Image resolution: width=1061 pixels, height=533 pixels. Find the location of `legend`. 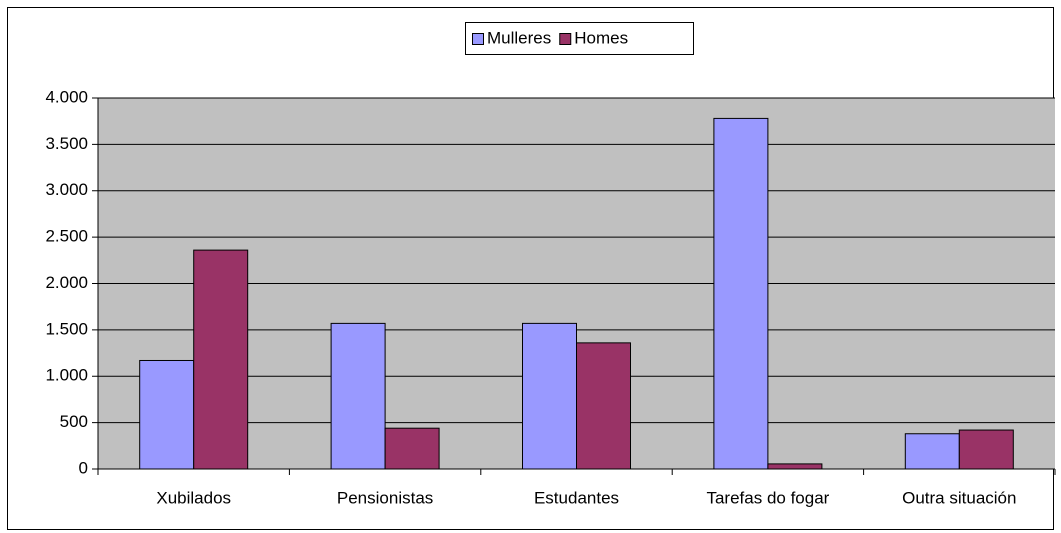

legend is located at coordinates (579, 38).